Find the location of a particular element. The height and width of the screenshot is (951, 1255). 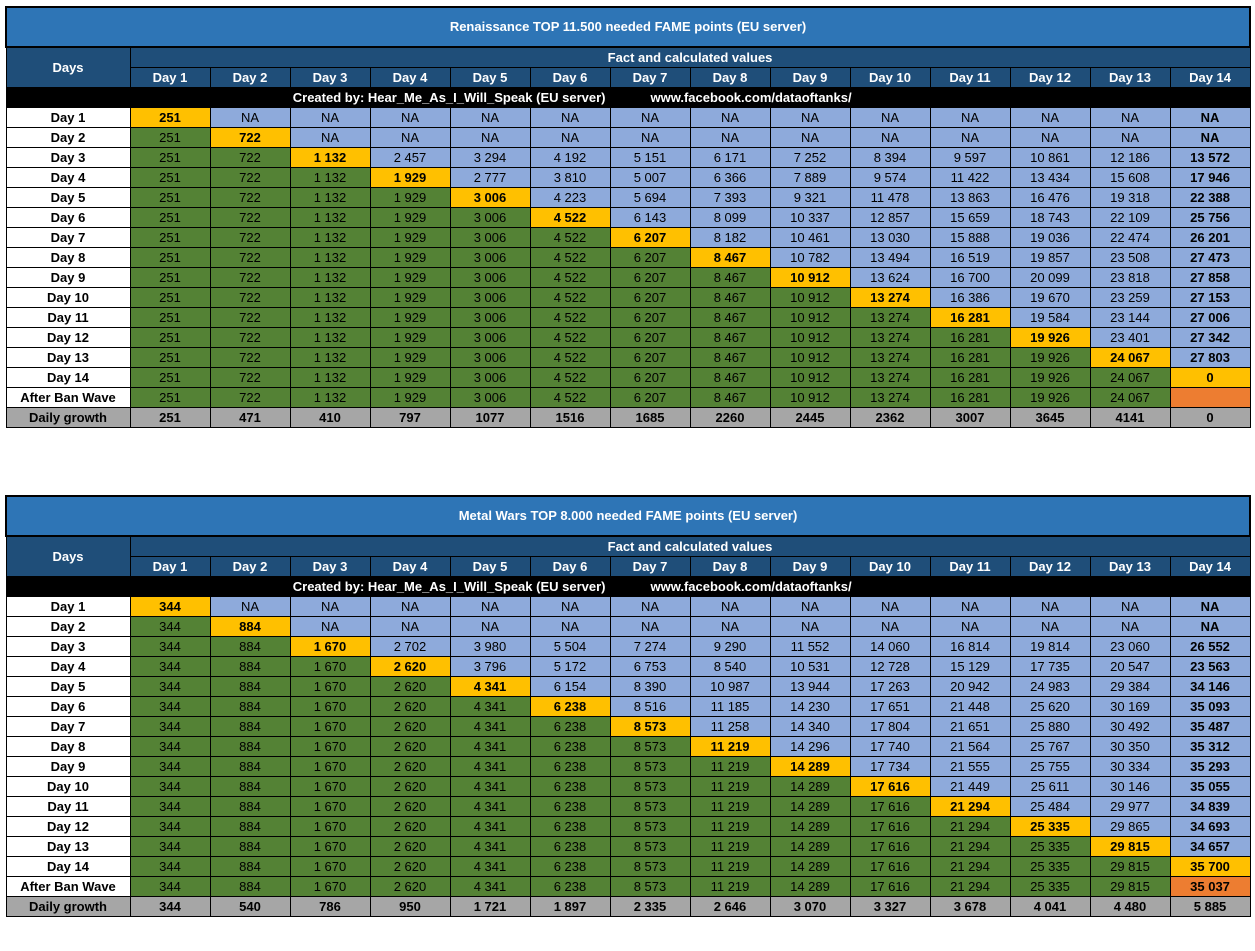

row-label: Day 2 is located at coordinates (68, 626).